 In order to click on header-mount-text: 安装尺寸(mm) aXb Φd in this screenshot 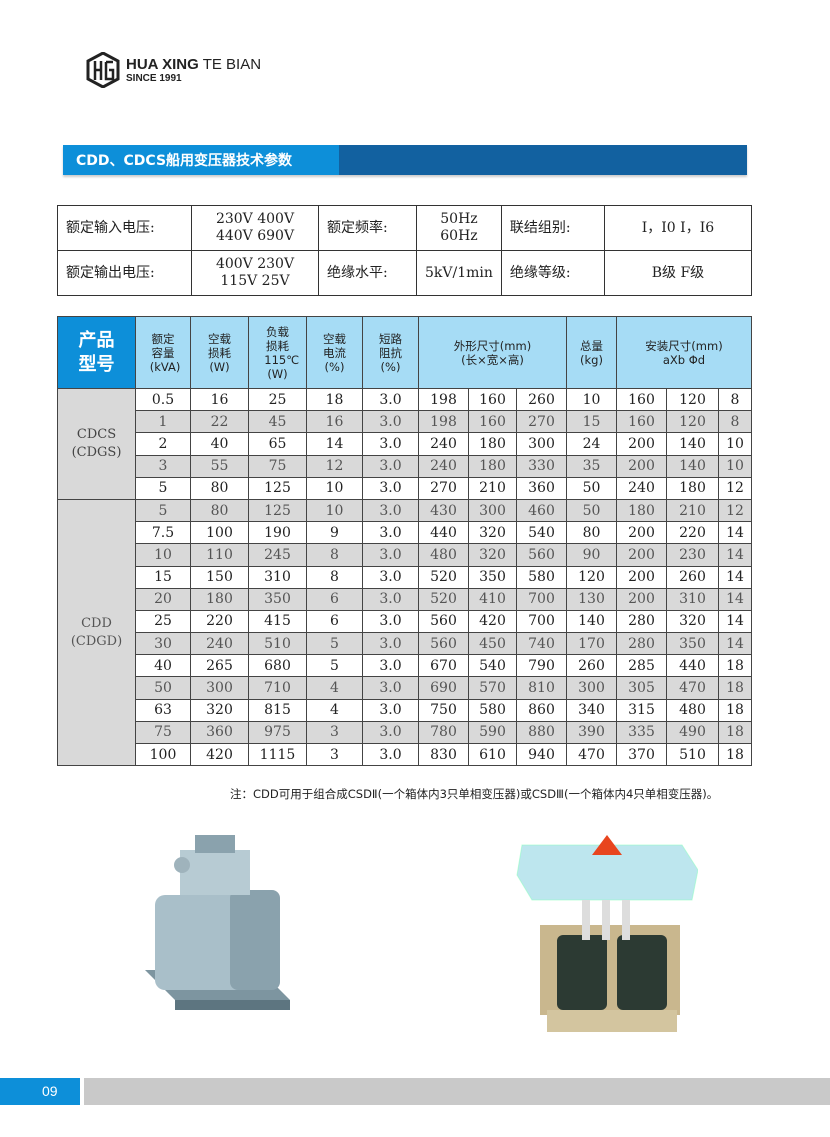, I will do `click(684, 352)`.